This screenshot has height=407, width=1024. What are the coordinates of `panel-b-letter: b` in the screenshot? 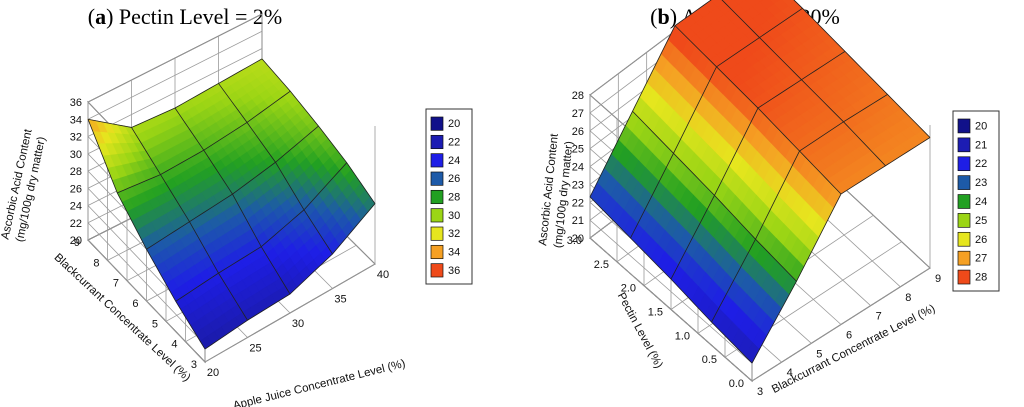 It's located at (664, 16).